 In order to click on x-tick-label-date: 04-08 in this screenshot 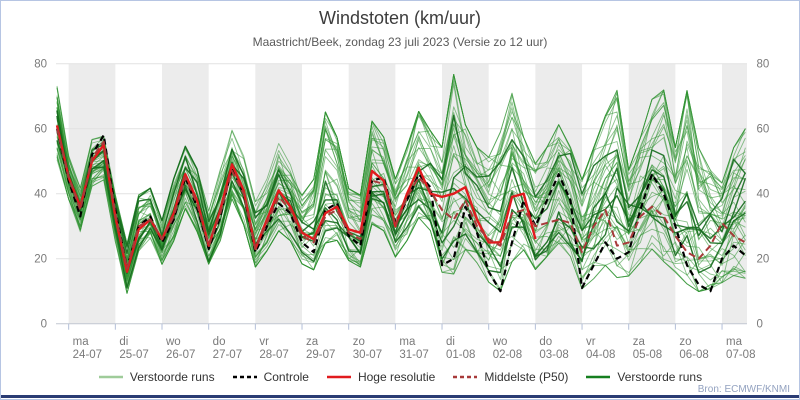, I will do `click(600, 355)`.